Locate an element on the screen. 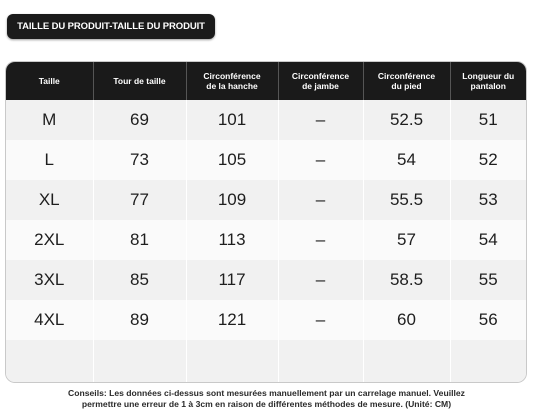 Image resolution: width=533 pixels, height=414 pixels. table-row: 2XL 81 113 – 57 54 is located at coordinates (266, 240).